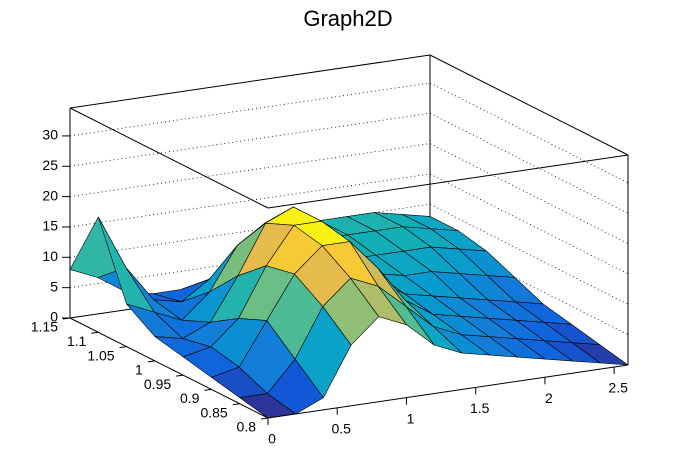 The height and width of the screenshot is (472, 696). I want to click on z-tick-label: 15, so click(50, 226).